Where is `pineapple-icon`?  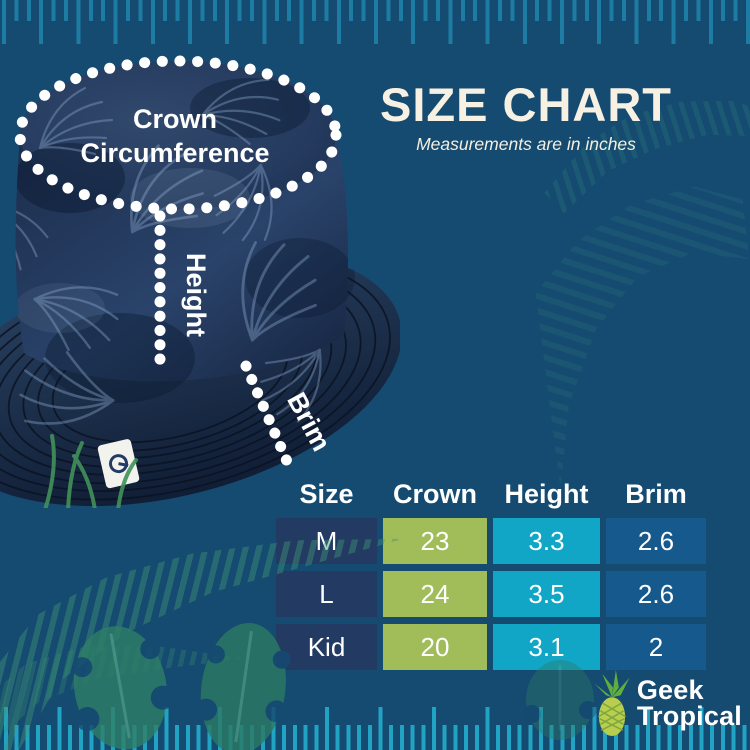 pineapple-icon is located at coordinates (612, 703).